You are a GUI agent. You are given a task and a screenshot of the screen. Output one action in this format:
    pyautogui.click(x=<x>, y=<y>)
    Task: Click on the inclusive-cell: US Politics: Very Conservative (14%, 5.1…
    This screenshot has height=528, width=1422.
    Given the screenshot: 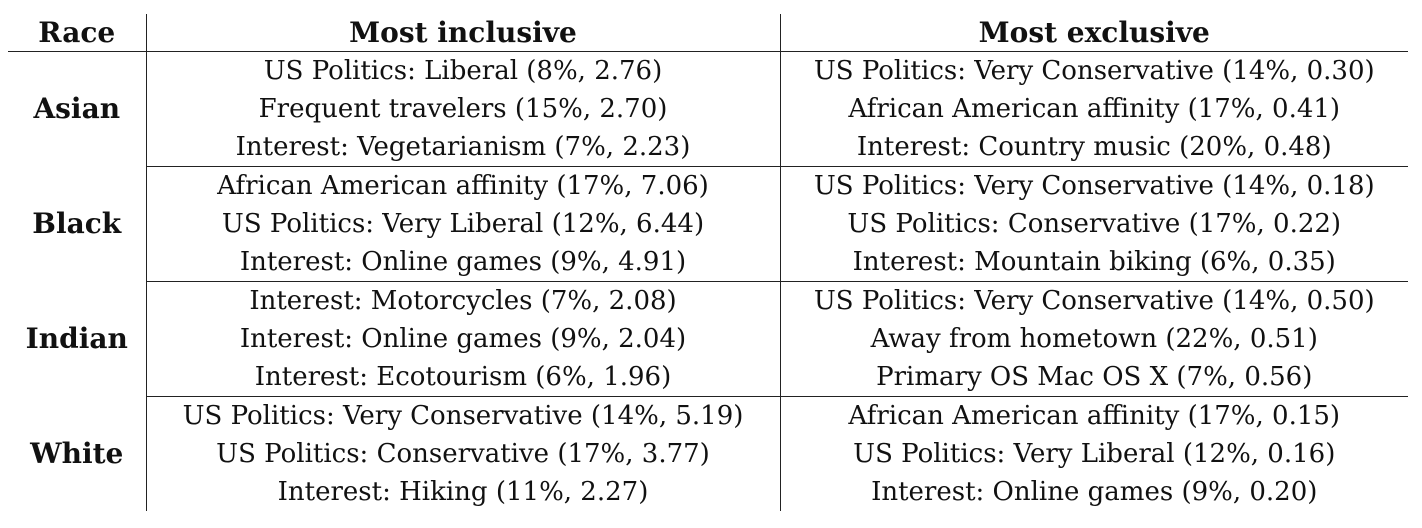 What is the action you would take?
    pyautogui.click(x=462, y=415)
    